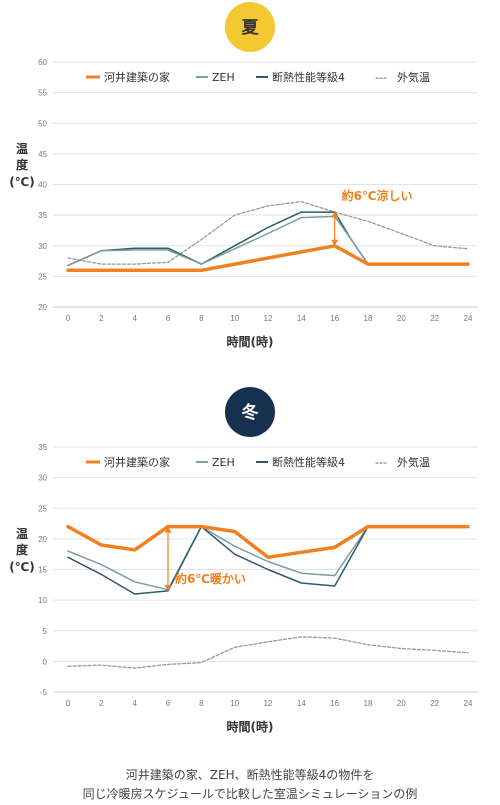 This screenshot has width=500, height=805. What do you see at coordinates (42, 570) in the screenshot?
I see `y-tick-label: 15` at bounding box center [42, 570].